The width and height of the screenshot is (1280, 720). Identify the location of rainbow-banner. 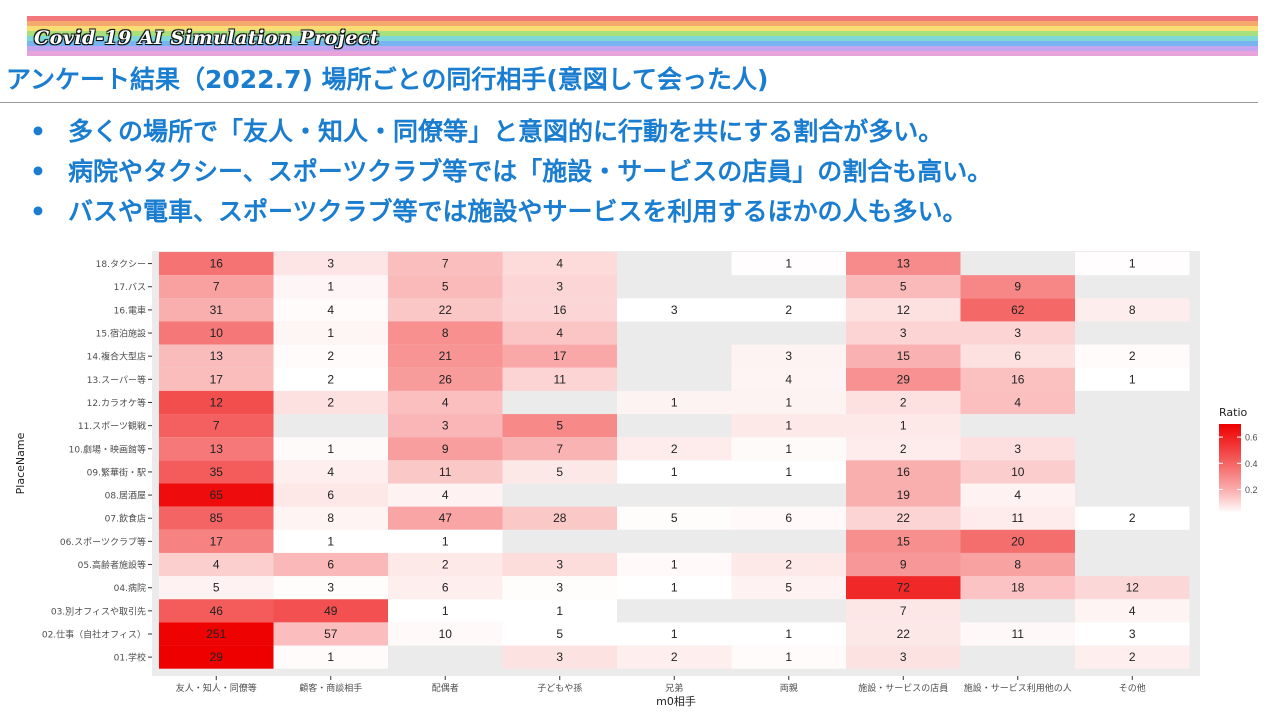
(642, 36).